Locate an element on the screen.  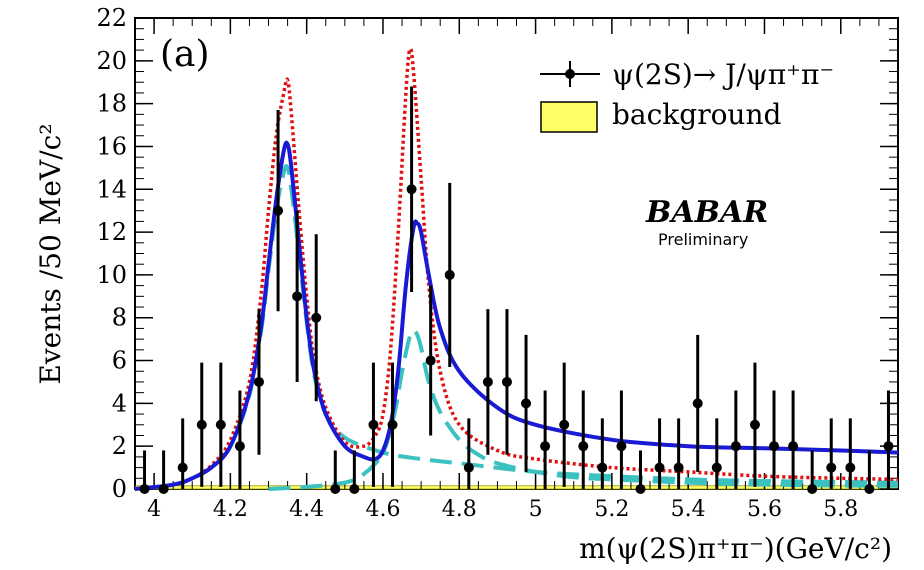
y-tick-label: 6 is located at coordinates (119, 361).